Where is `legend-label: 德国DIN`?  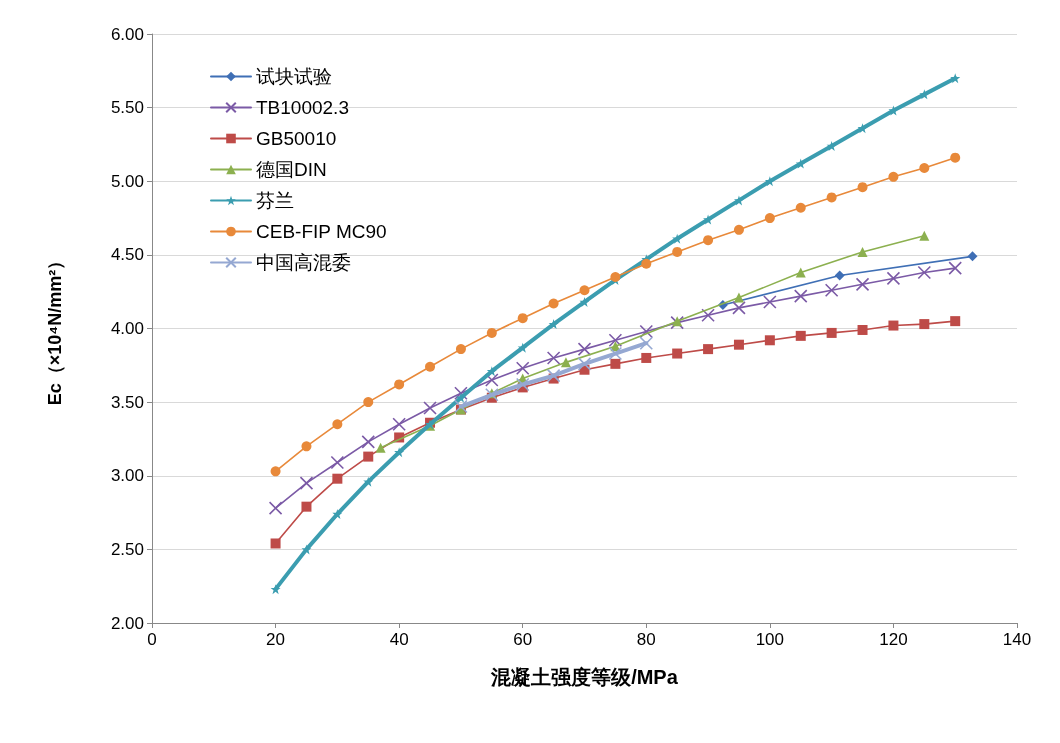
legend-label: 德国DIN is located at coordinates (291, 169).